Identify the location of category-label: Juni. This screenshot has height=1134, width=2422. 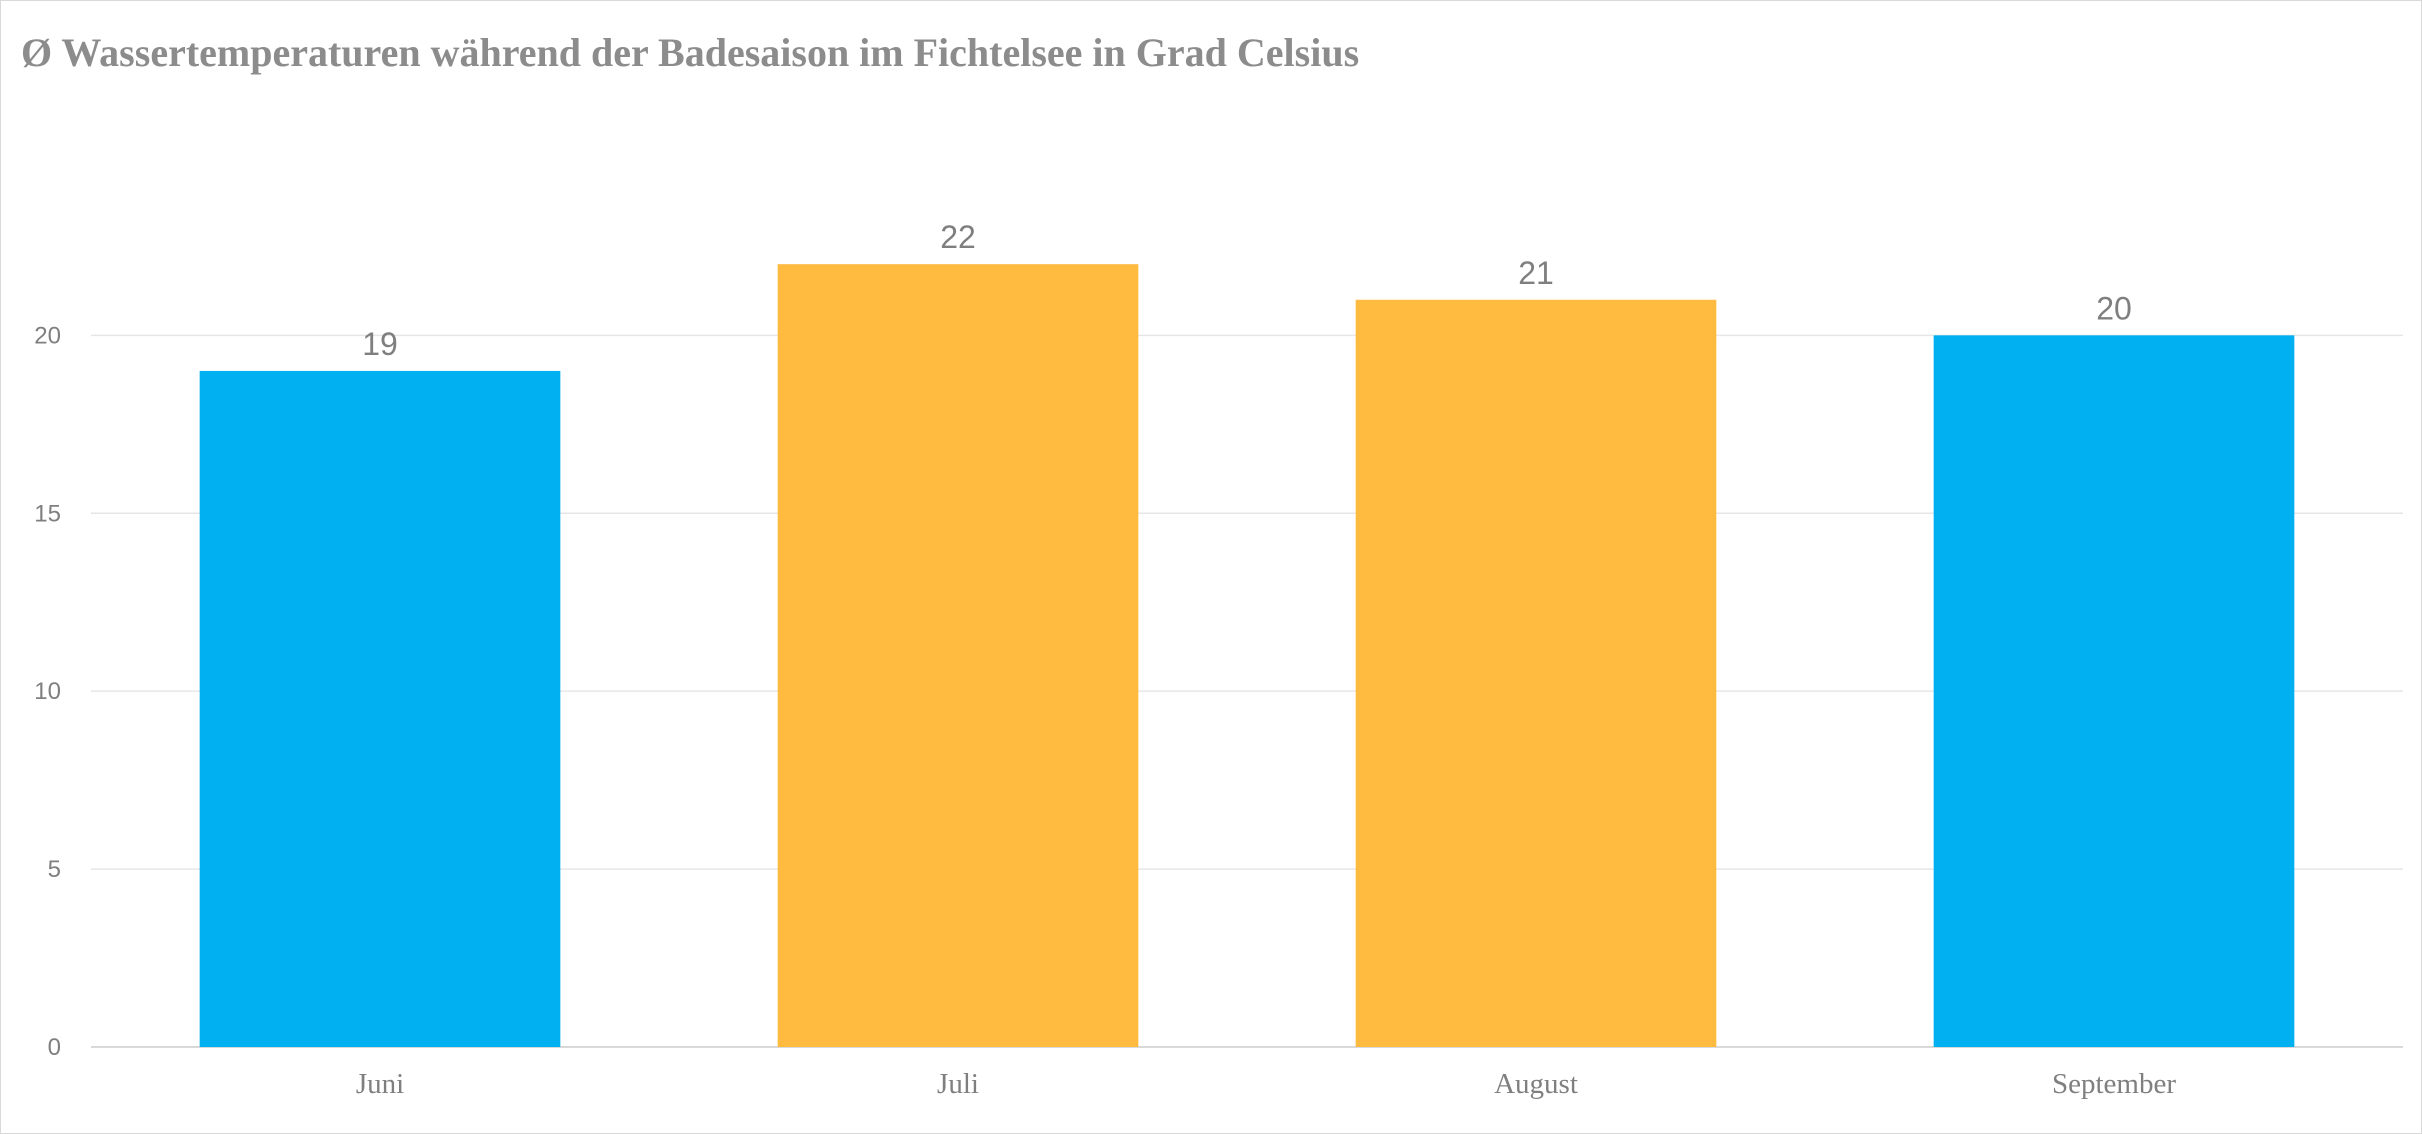
(380, 1084).